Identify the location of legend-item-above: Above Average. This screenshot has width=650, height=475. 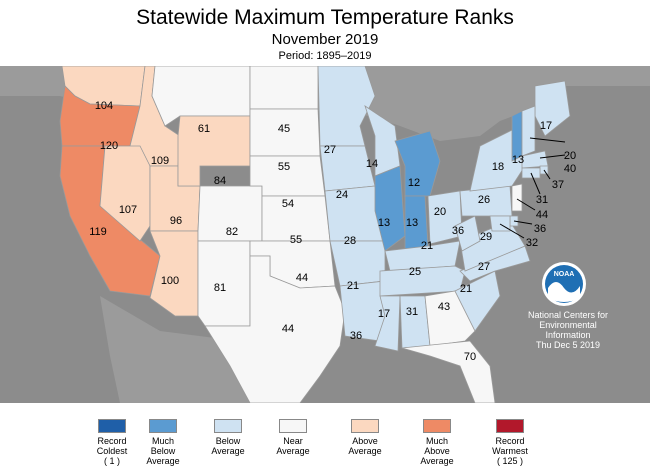
(365, 437).